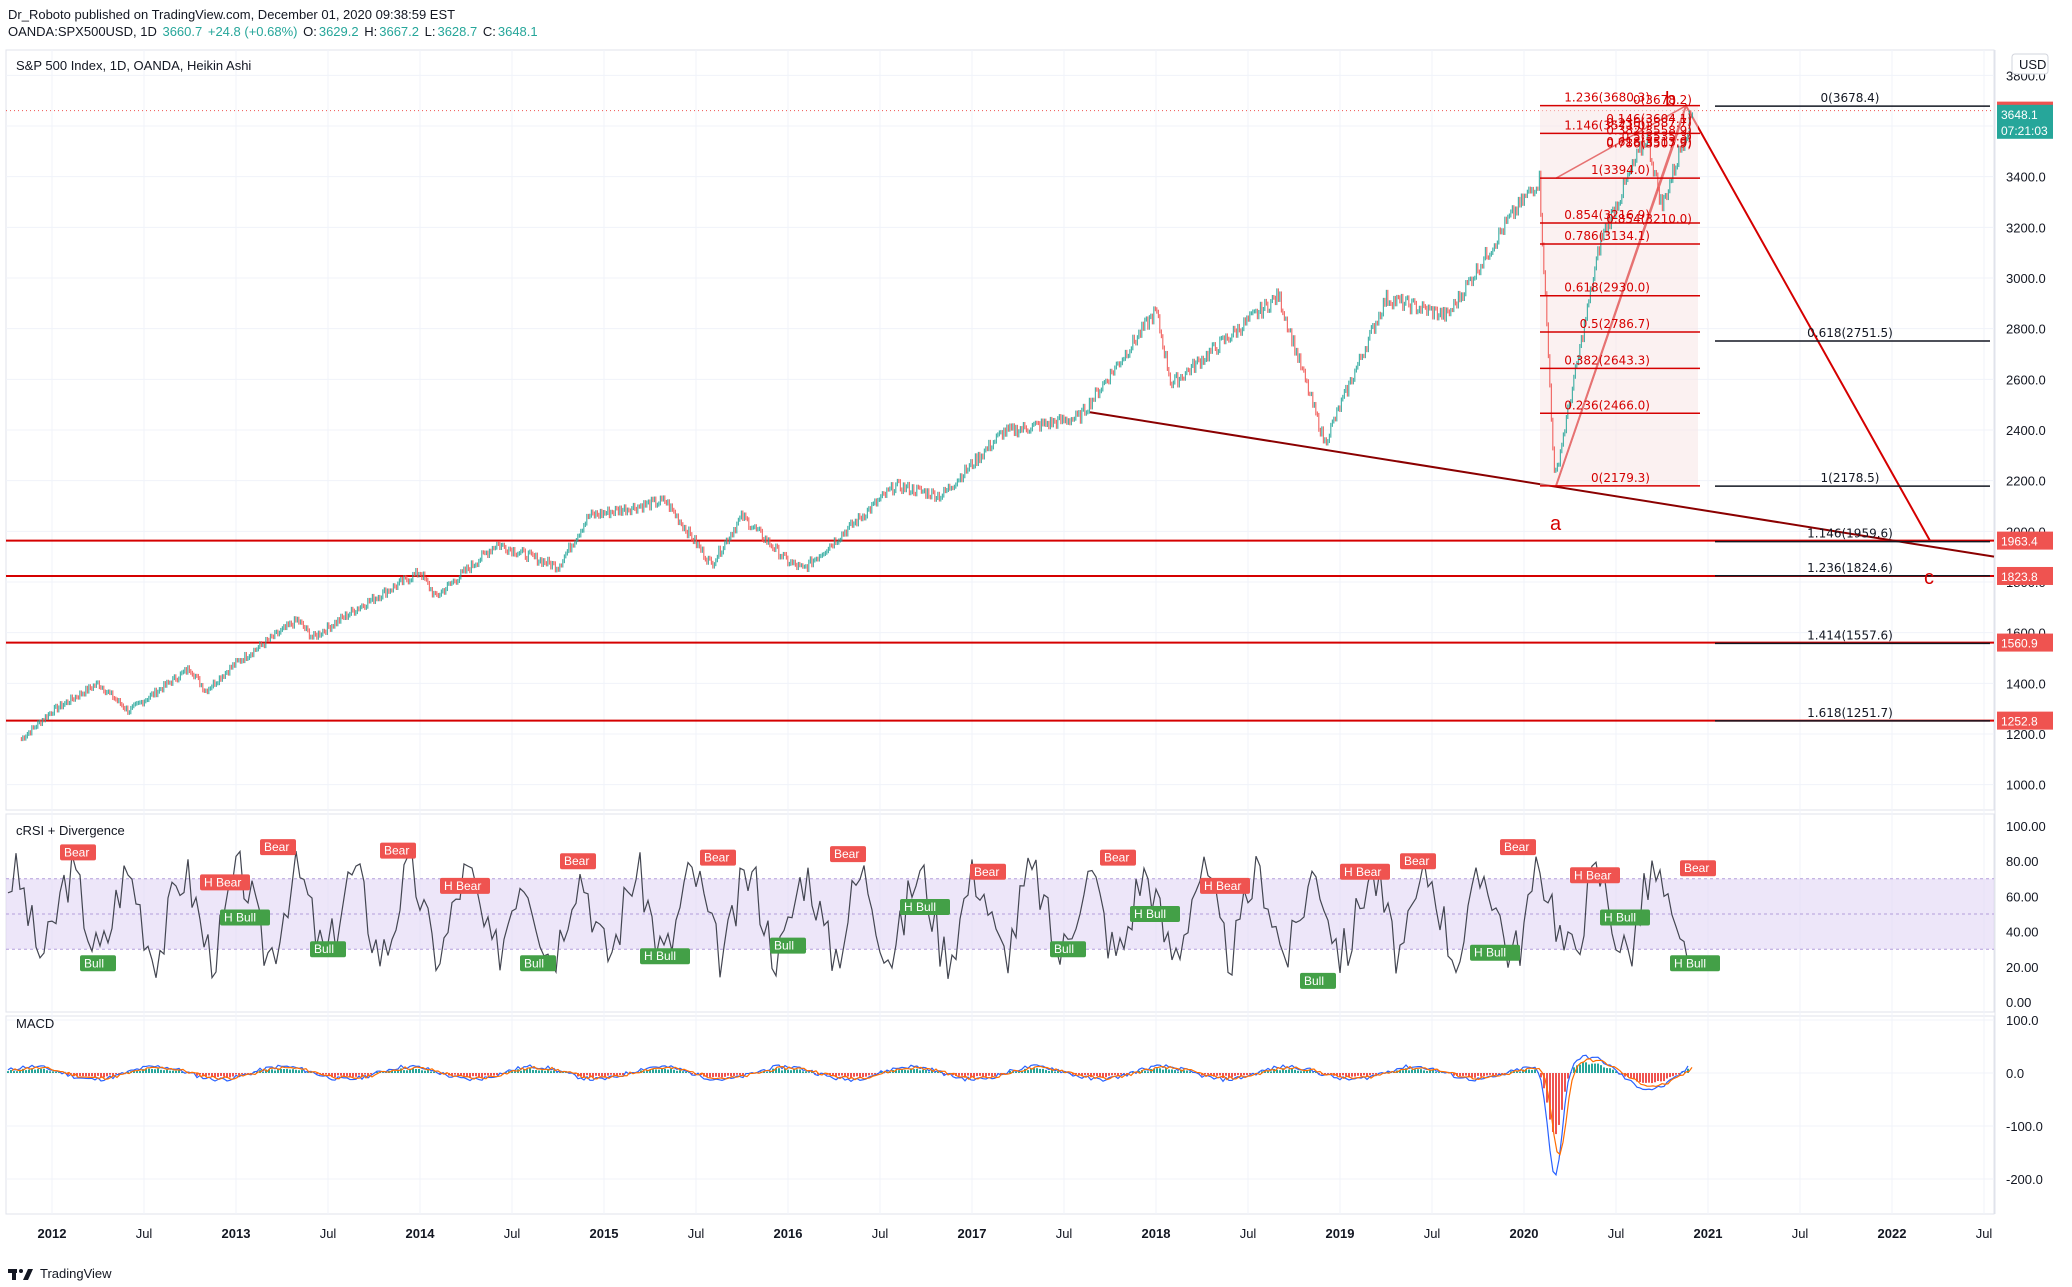  I want to click on macd-line, so click(848, 1115).